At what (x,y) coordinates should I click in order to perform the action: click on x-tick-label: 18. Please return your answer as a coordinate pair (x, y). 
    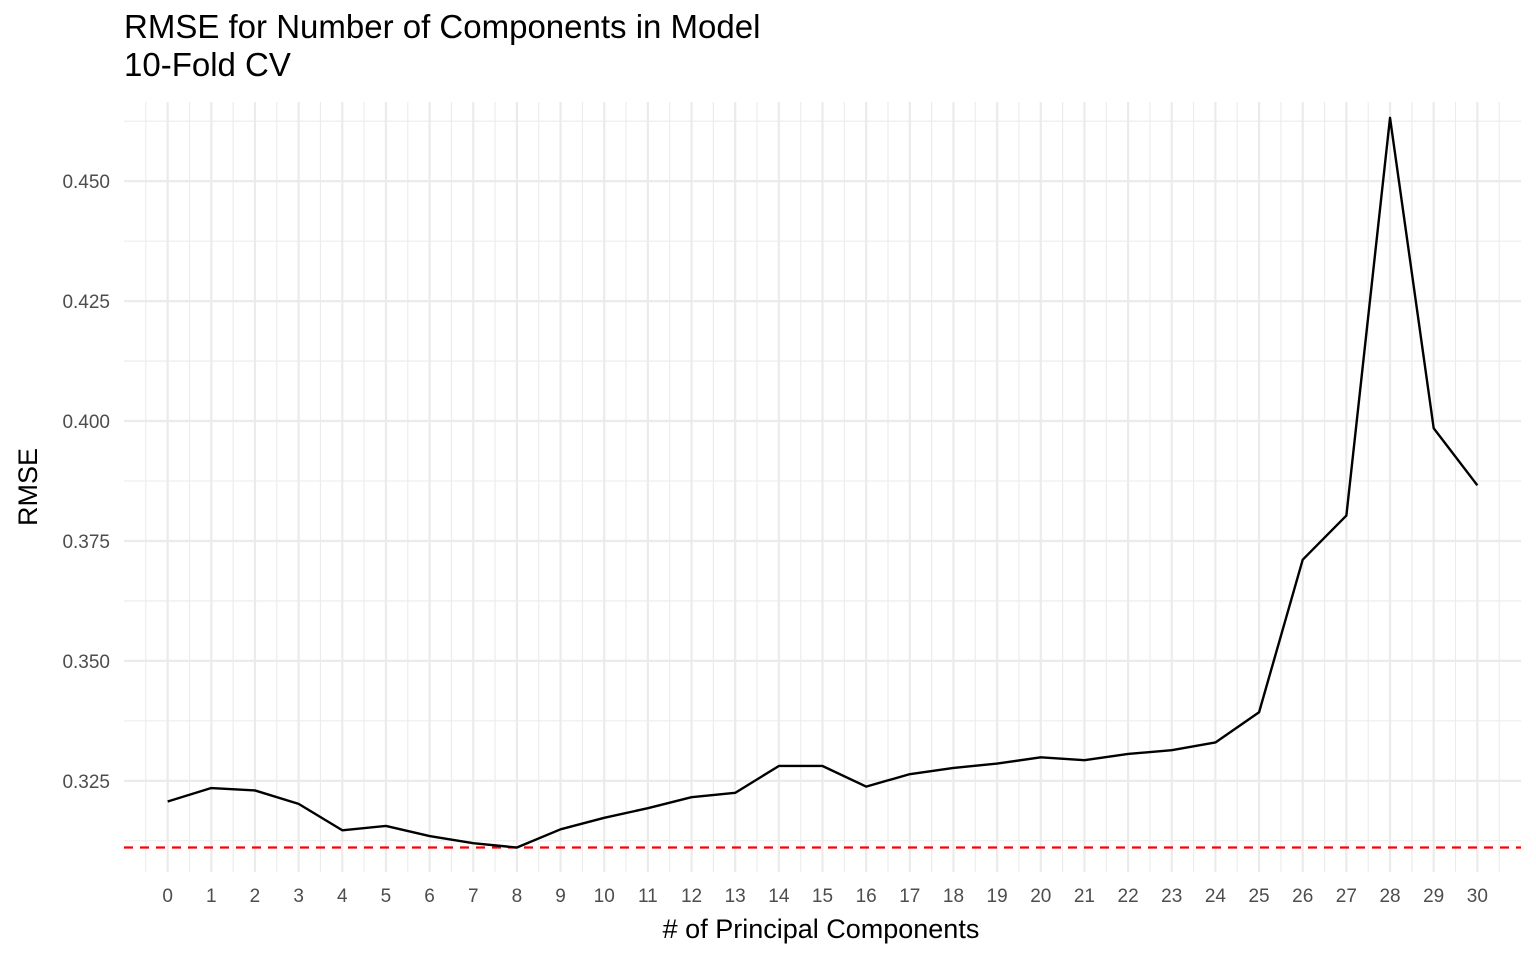
    Looking at the image, I should click on (953, 896).